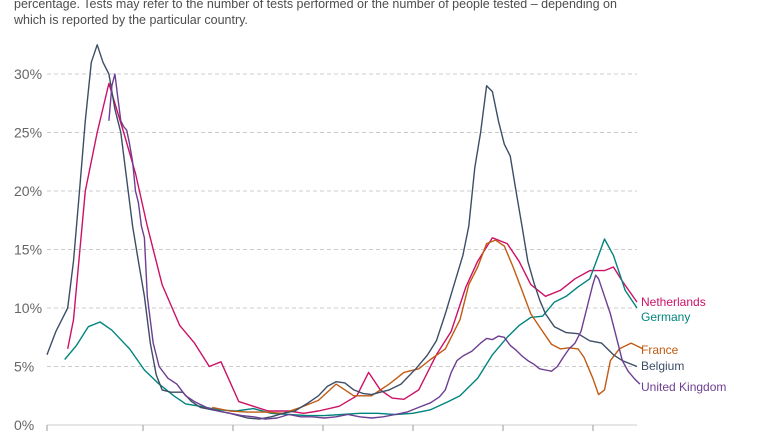 This screenshot has width=770, height=433. Describe the element at coordinates (28, 250) in the screenshot. I see `y-tick-label: 15%` at that location.